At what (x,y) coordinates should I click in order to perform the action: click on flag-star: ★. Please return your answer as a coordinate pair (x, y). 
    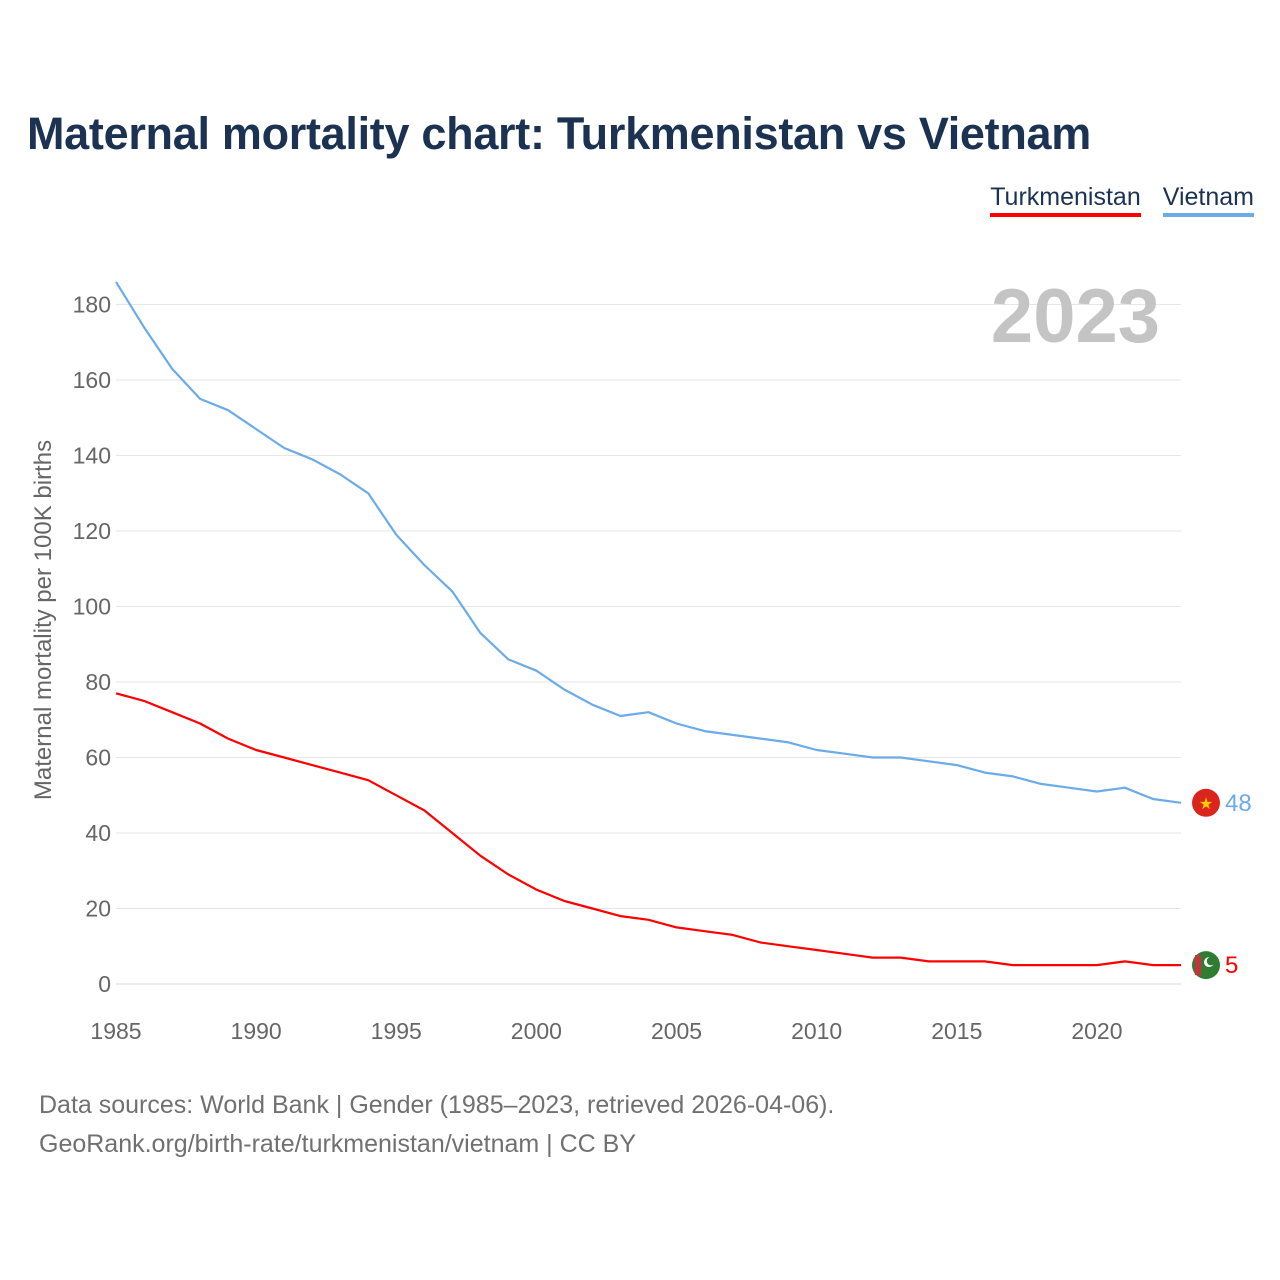
    Looking at the image, I should click on (1206, 803).